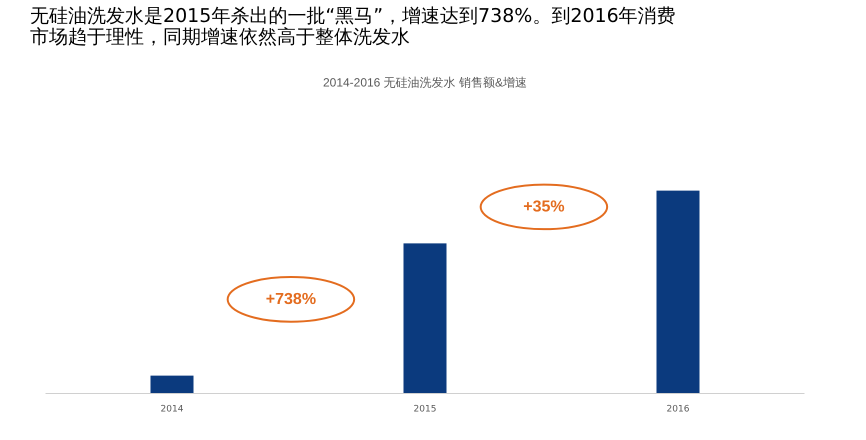 Image resolution: width=866 pixels, height=440 pixels. I want to click on chart-title: 无硅油洗发水是2015年杀出的一批“黑马”，增速达到738%。到2016年消费市场趋于理性，同期增速依然高于整体洗发水, so click(353, 26).